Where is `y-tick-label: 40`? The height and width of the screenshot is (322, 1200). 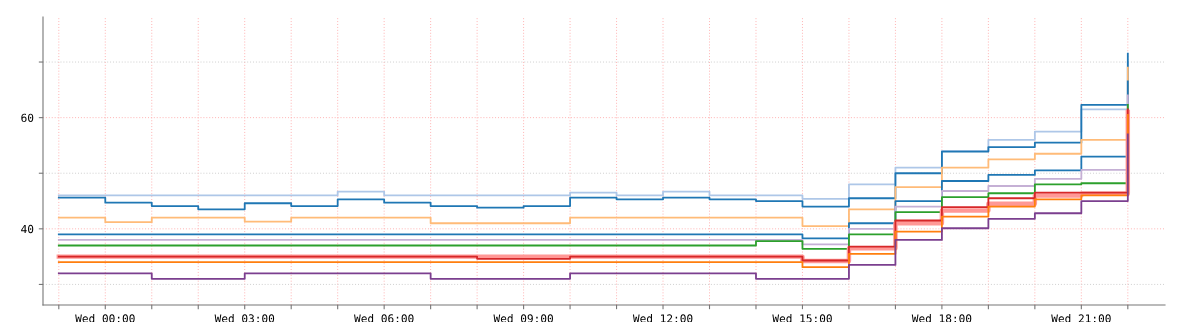
y-tick-label: 40 is located at coordinates (27, 229).